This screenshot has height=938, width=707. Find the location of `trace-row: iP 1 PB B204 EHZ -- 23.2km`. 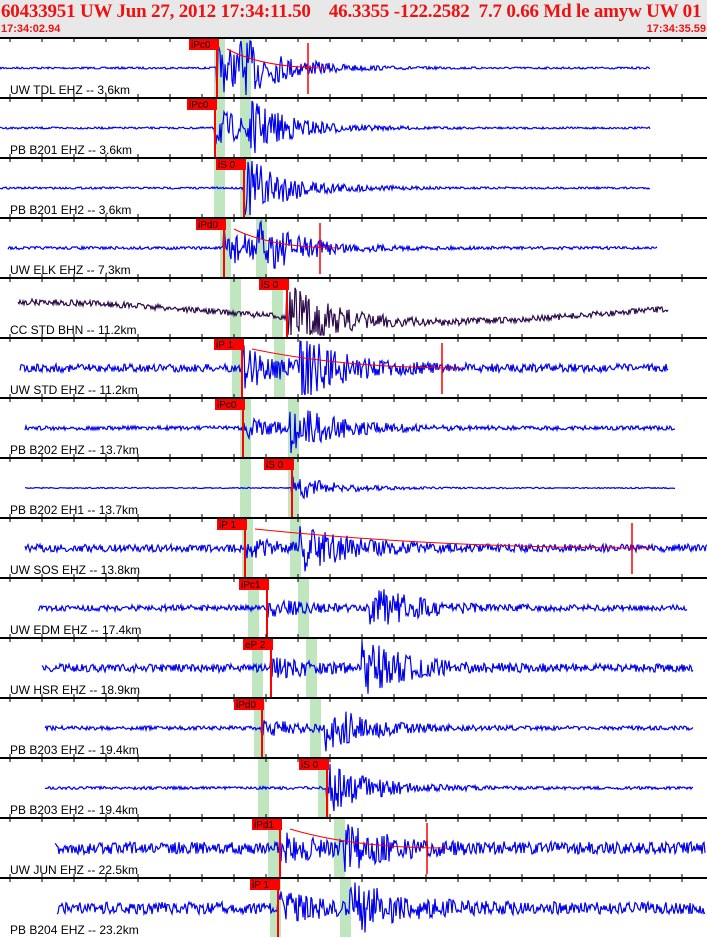

trace-row: iP 1 PB B204 EHZ -- 23.2km is located at coordinates (353, 905).